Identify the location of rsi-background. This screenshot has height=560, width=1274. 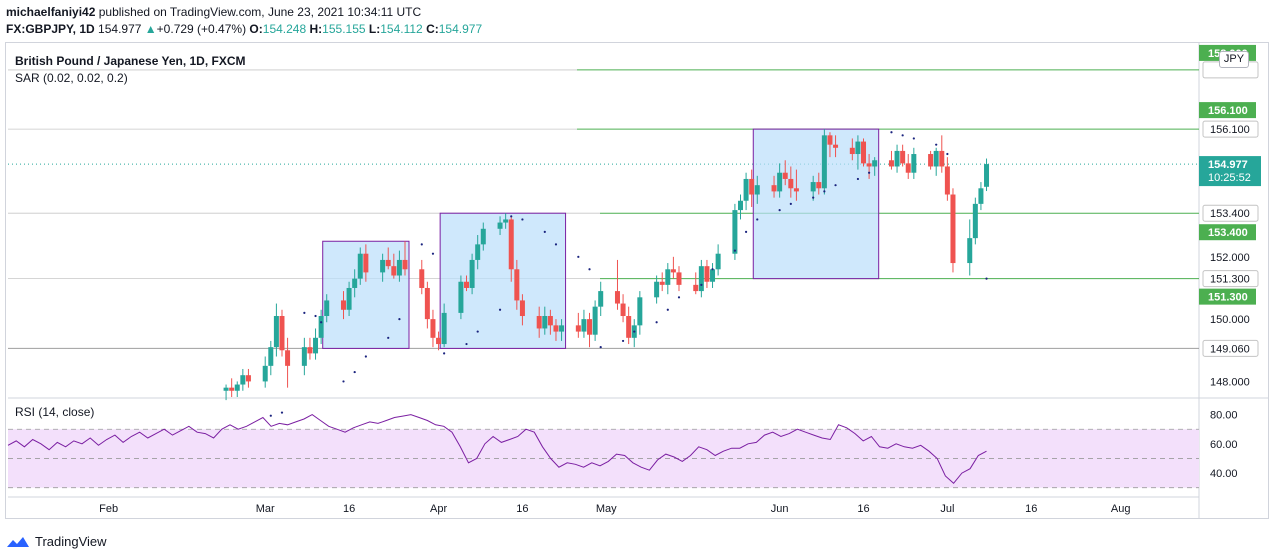
(603, 458).